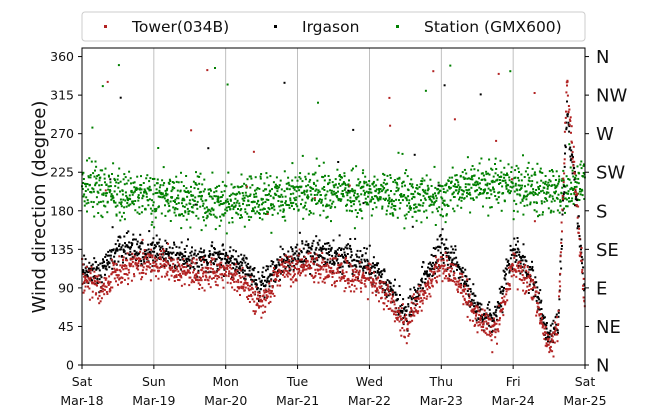  Describe the element at coordinates (225, 400) in the screenshot. I see `x-tick-label-date: Mar-20` at that location.